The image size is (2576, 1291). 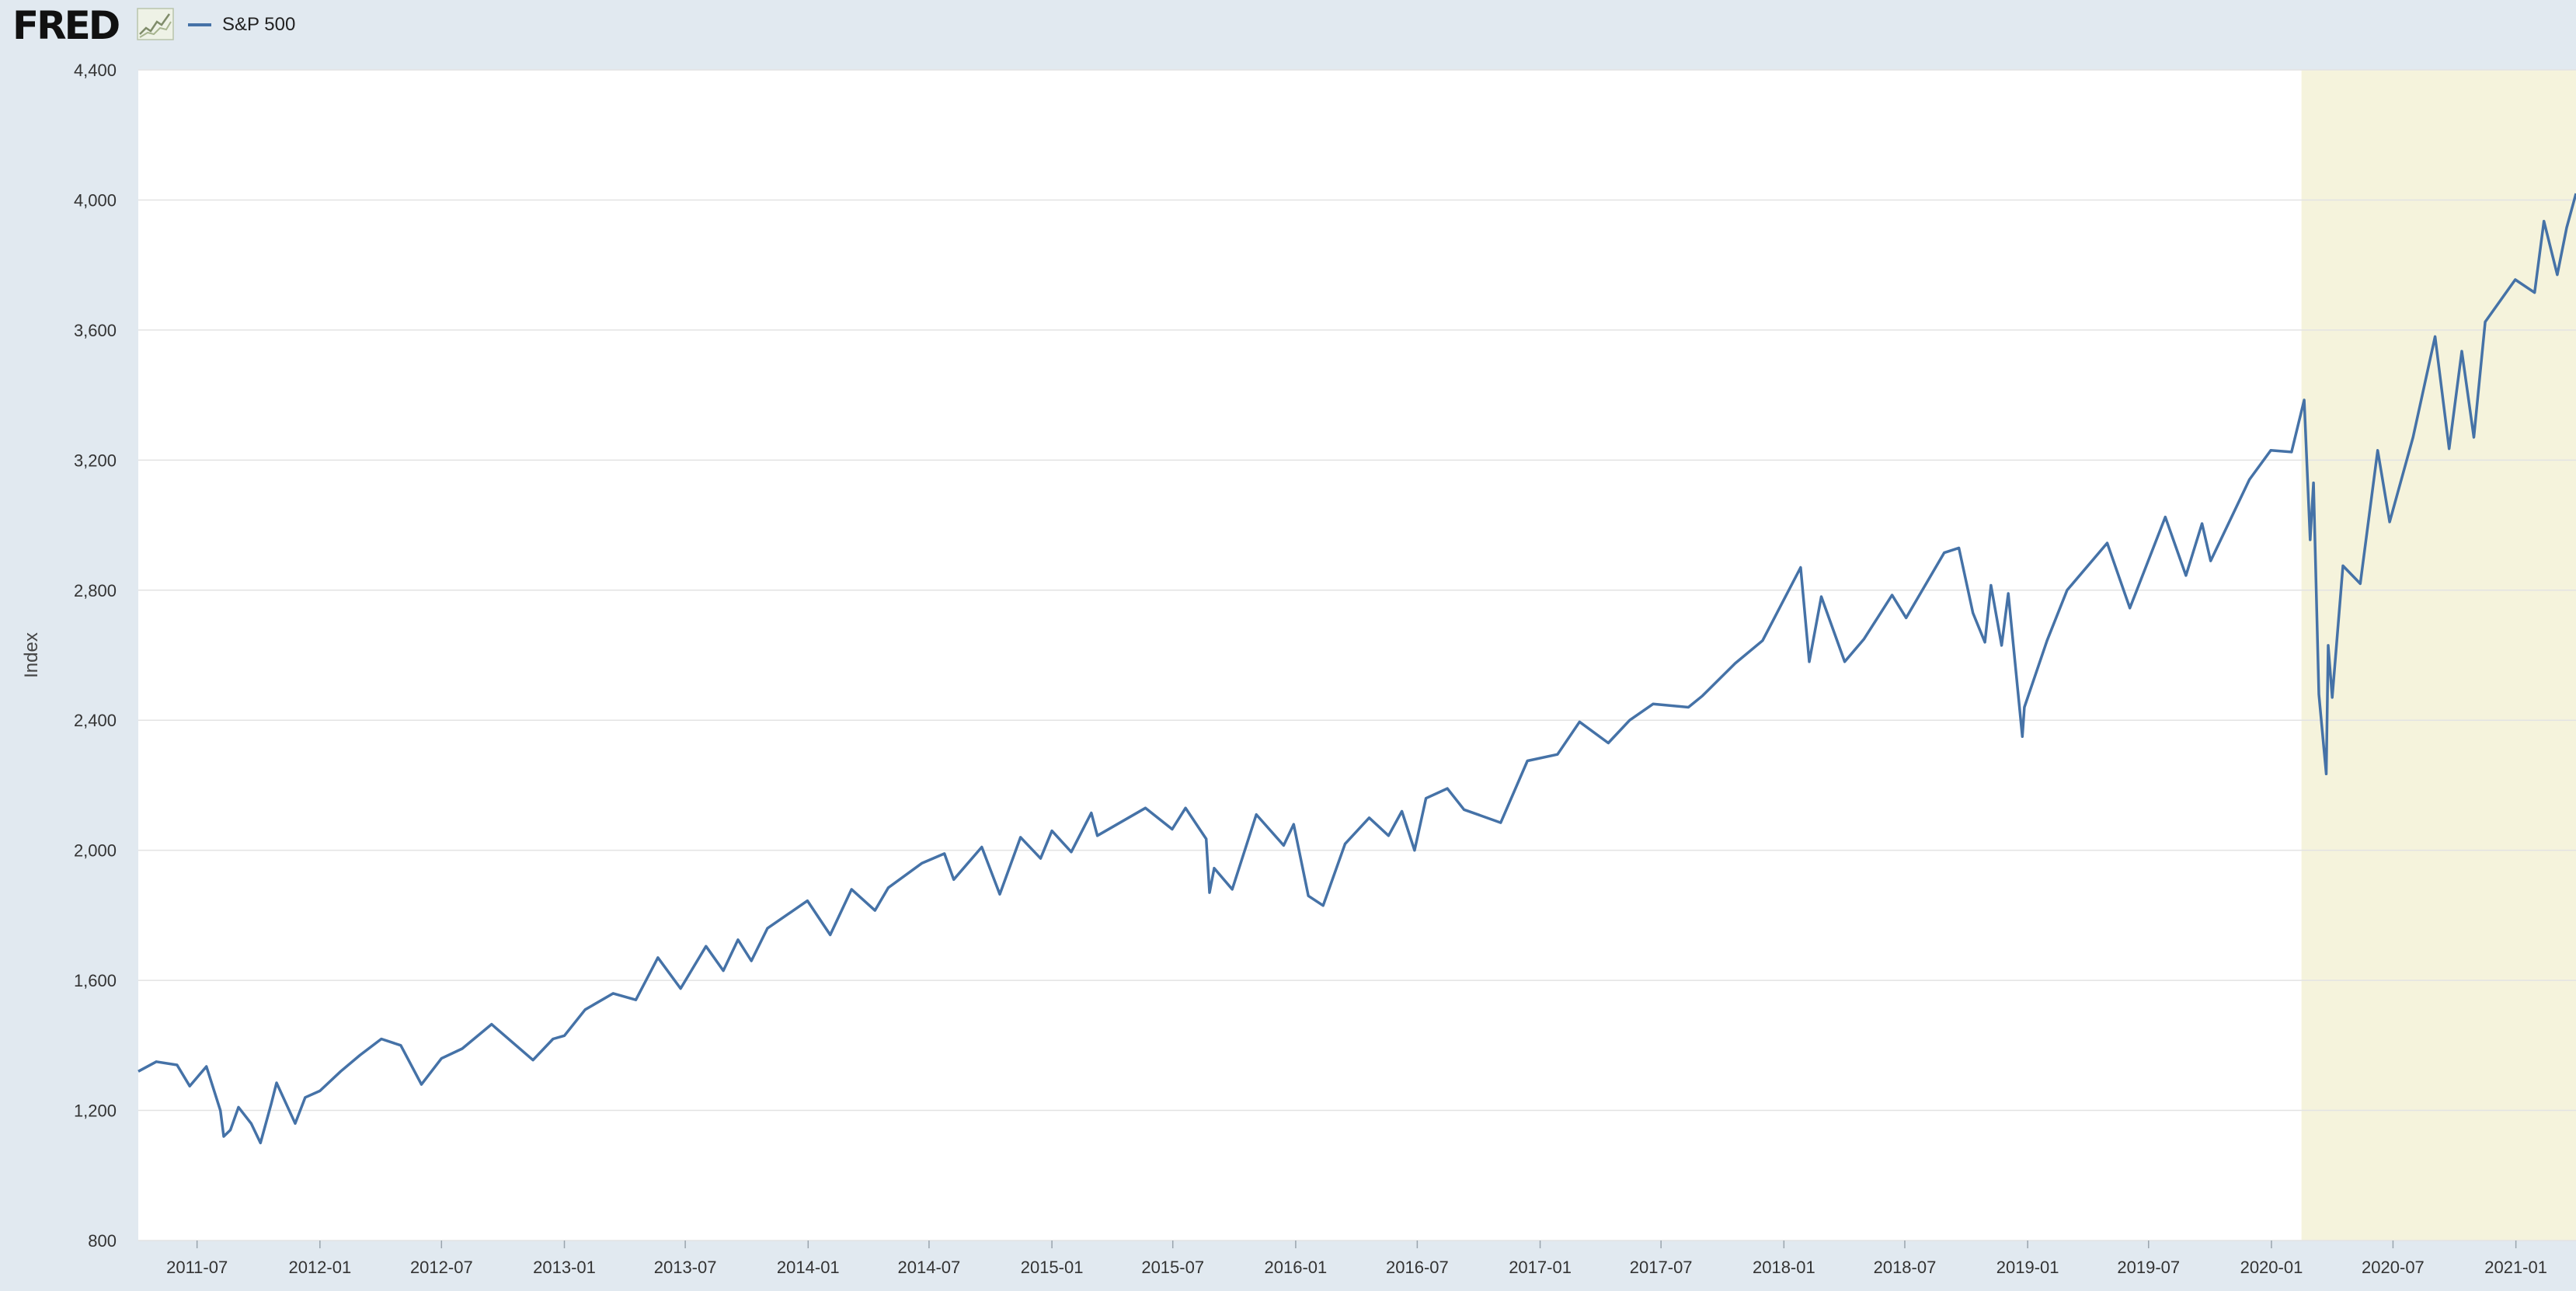 What do you see at coordinates (1173, 1267) in the screenshot?
I see `x-tick-label: 2015-07` at bounding box center [1173, 1267].